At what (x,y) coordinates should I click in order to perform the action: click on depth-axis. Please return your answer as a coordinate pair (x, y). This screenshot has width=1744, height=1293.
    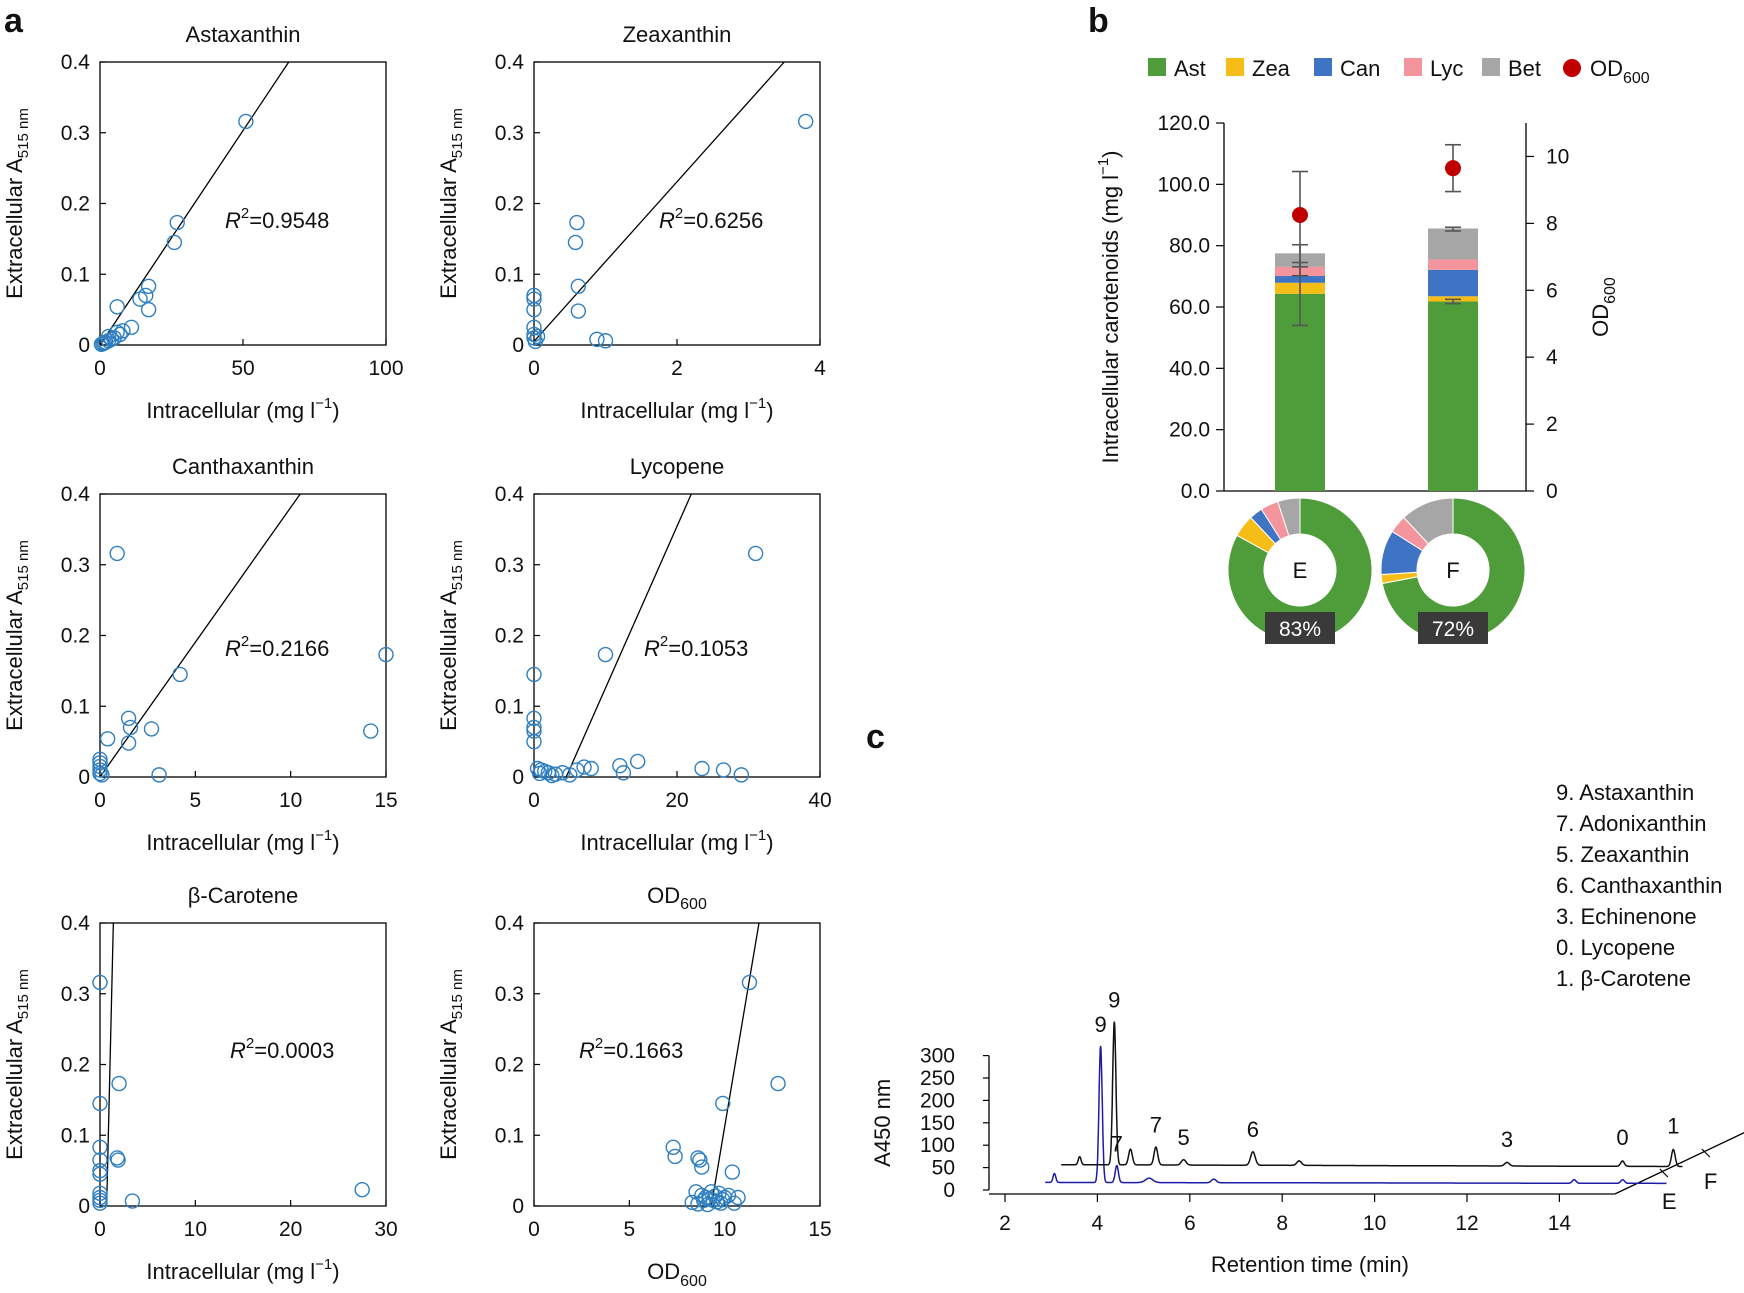
    Looking at the image, I should click on (1679, 1163).